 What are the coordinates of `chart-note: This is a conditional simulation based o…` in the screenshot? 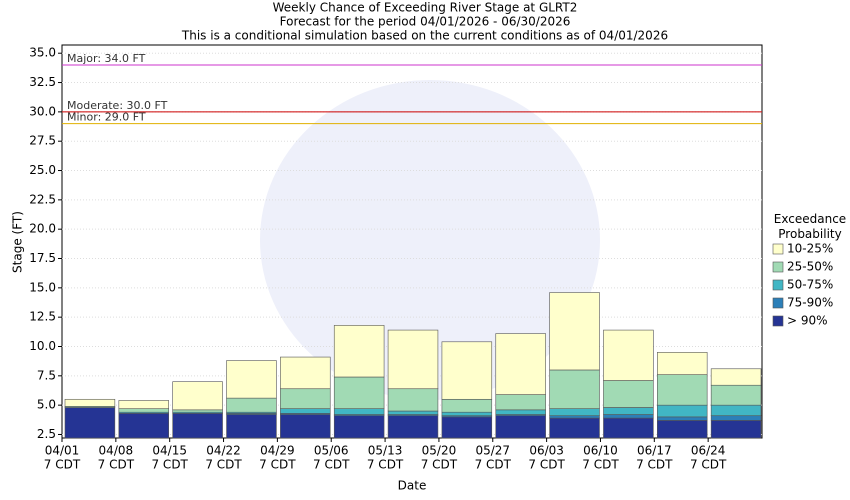 It's located at (424, 36).